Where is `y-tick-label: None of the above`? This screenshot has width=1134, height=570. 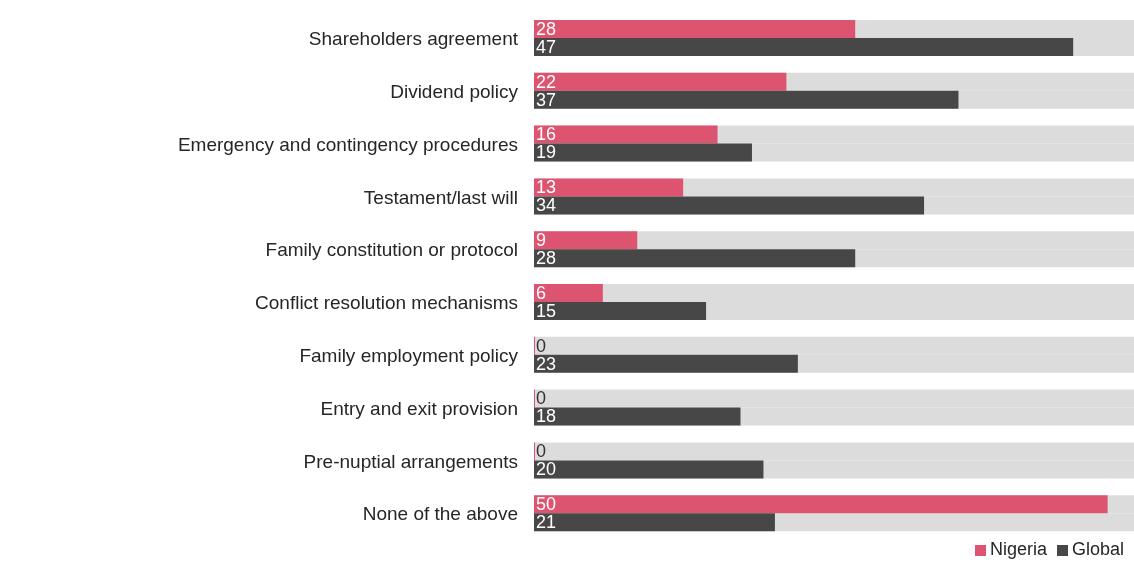 y-tick-label: None of the above is located at coordinates (440, 514).